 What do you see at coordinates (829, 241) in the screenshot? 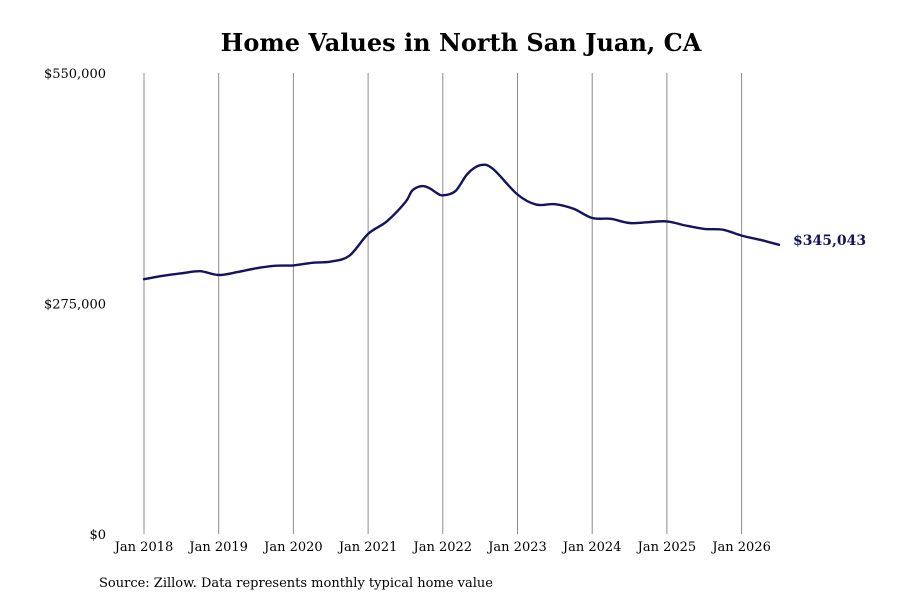
I see `end-value-label: $345,043` at bounding box center [829, 241].